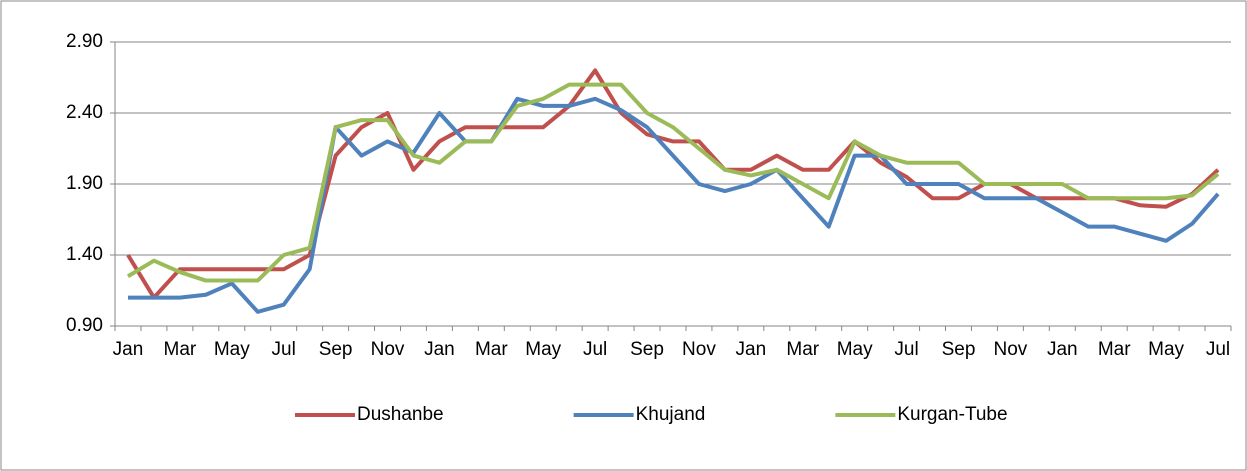 The height and width of the screenshot is (471, 1247). Describe the element at coordinates (952, 414) in the screenshot. I see `legend-label: Kurgan-Tube` at that location.